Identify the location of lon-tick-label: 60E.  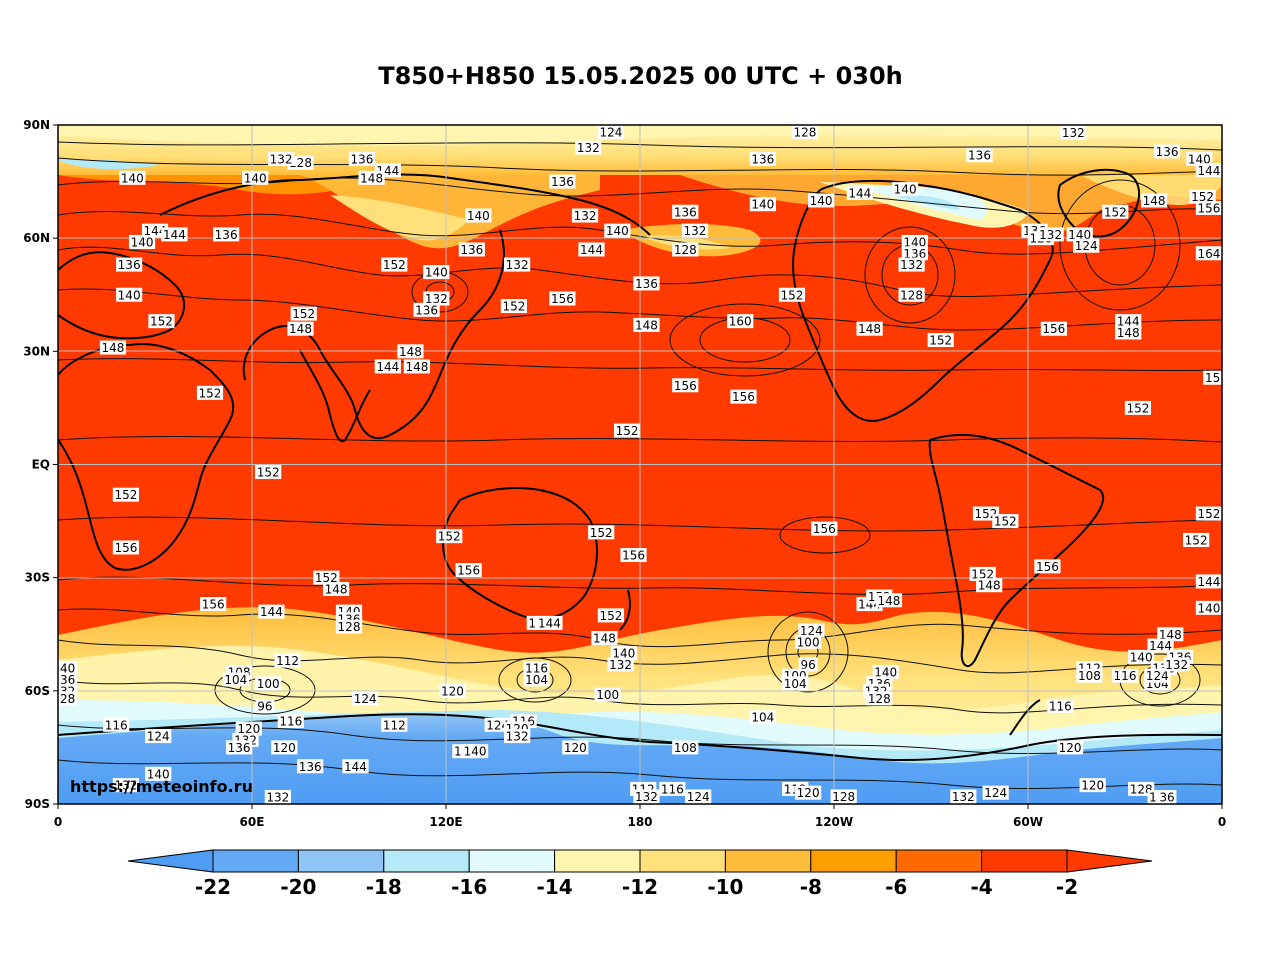
(252, 822).